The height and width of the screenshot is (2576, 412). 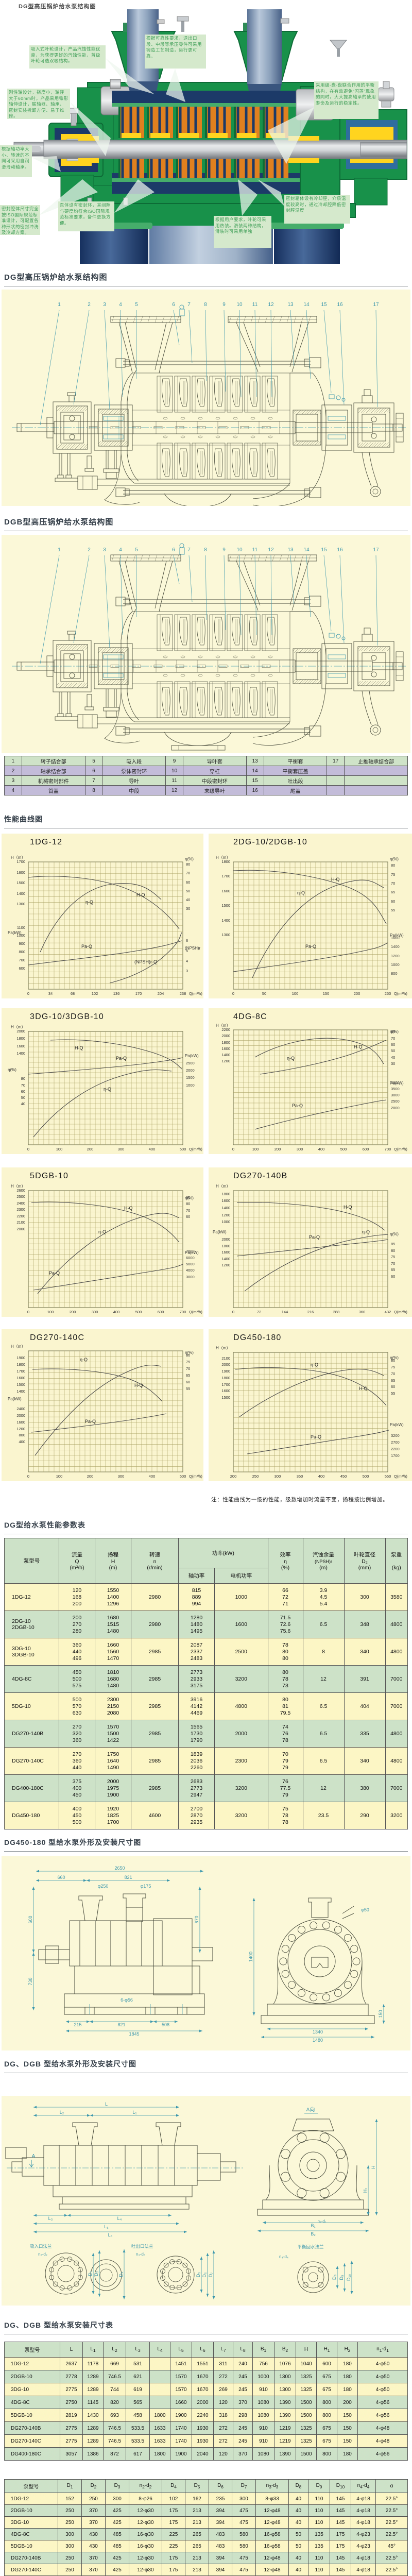 What do you see at coordinates (134, 2034) in the screenshot?
I see `svg-text: 1845` at bounding box center [134, 2034].